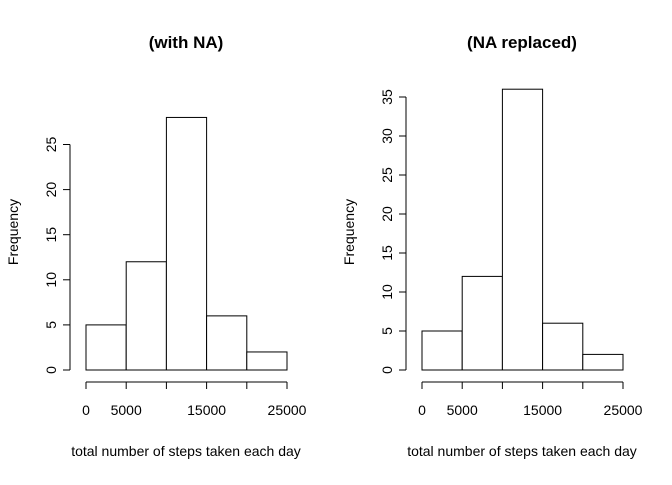 The image size is (672, 485). What do you see at coordinates (186, 42) in the screenshot?
I see `chart-title: (with NA)` at bounding box center [186, 42].